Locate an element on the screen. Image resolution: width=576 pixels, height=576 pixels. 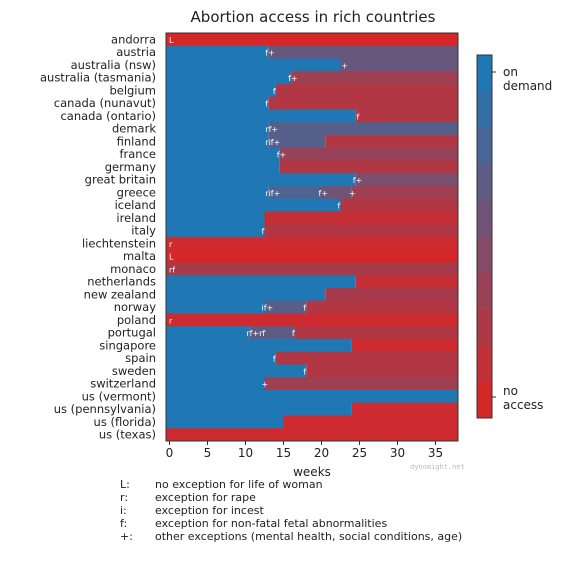
exception-mark: if+ is located at coordinates (268, 308).